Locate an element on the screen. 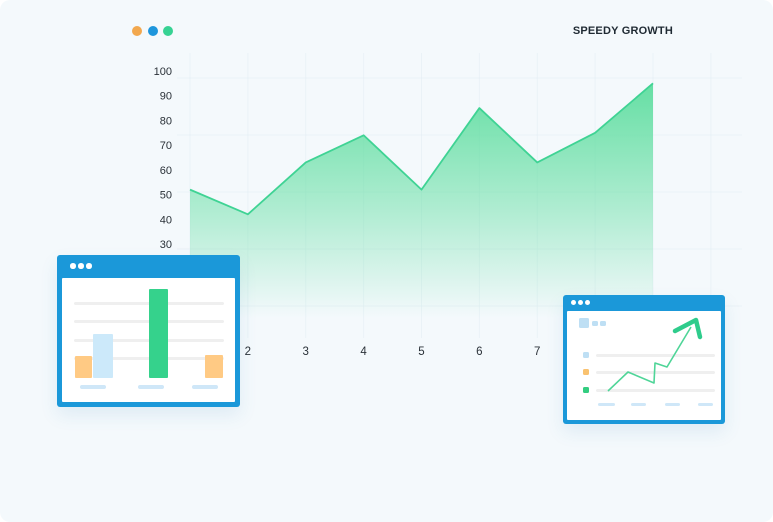 The height and width of the screenshot is (522, 773). chart-title: SPEEDY GROWTH is located at coordinates (622, 31).